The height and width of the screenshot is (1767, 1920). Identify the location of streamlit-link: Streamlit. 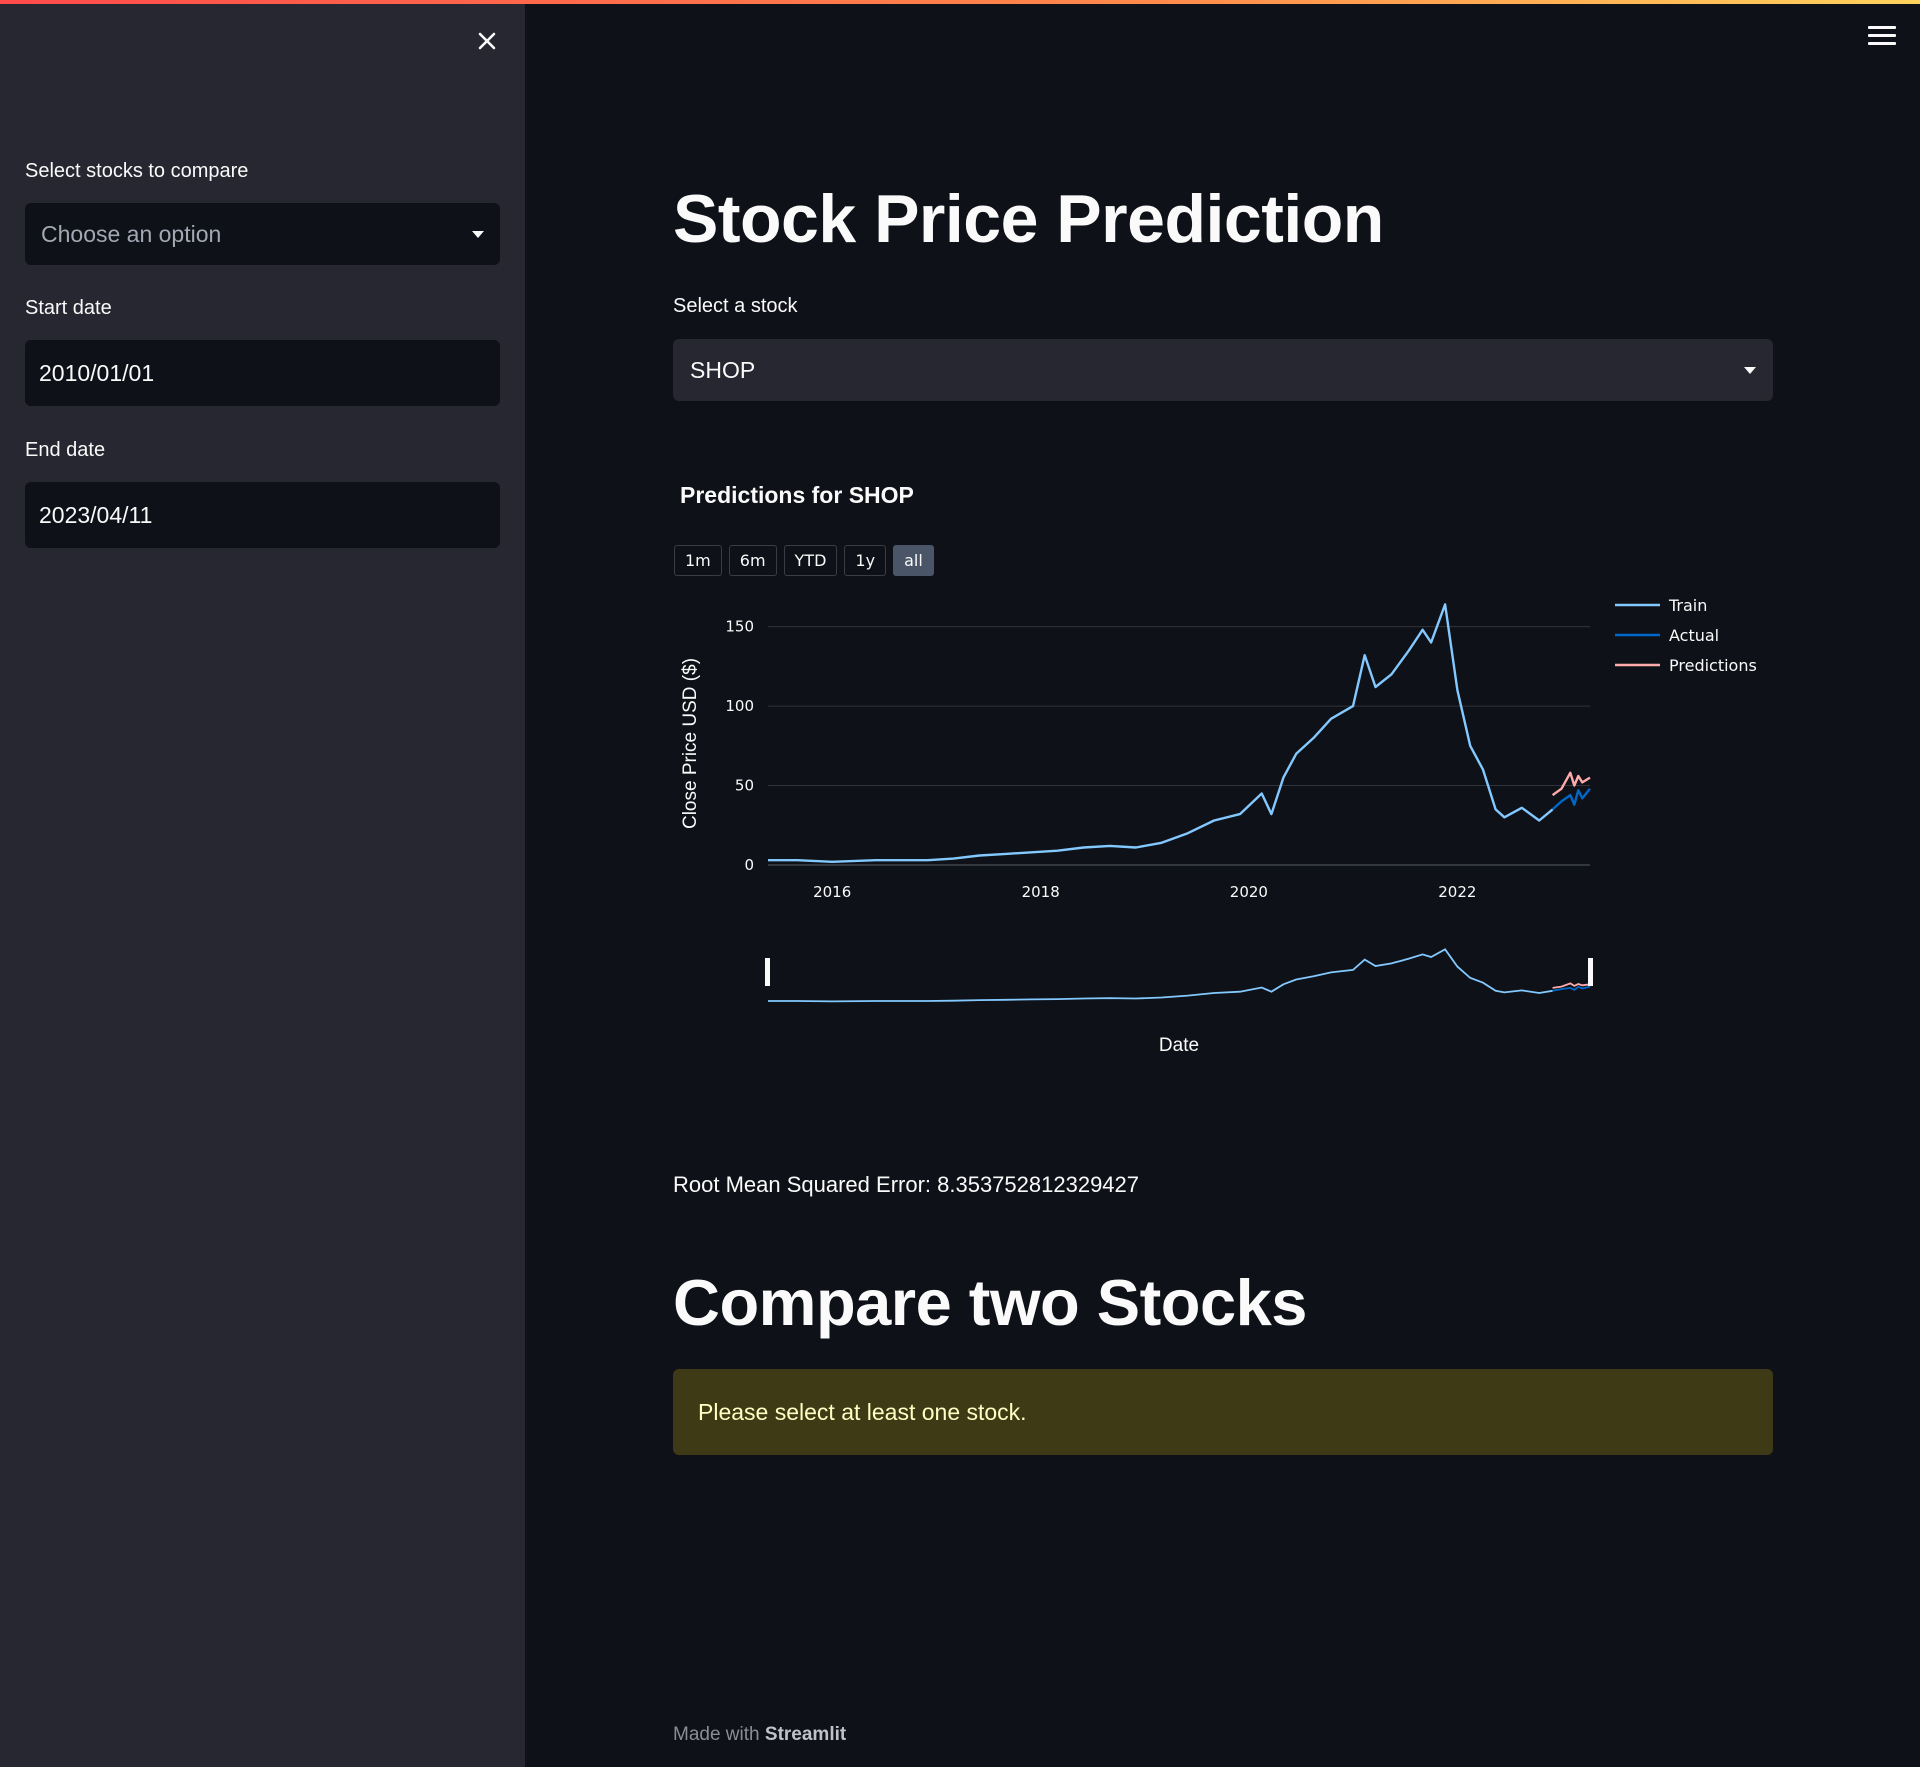
(805, 1734).